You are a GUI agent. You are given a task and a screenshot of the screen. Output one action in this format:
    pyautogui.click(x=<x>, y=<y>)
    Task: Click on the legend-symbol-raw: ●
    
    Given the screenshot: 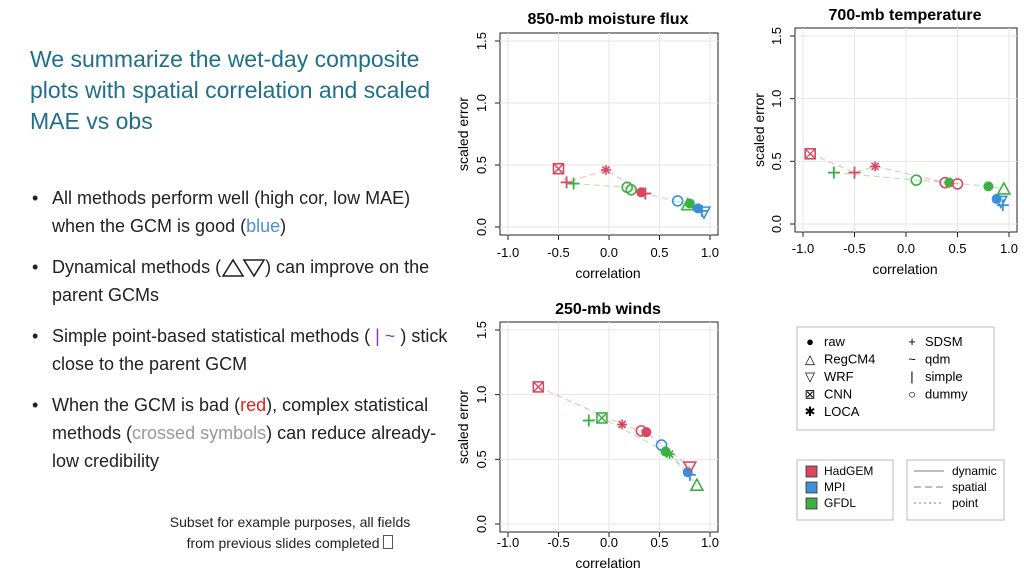 What is the action you would take?
    pyautogui.click(x=810, y=341)
    